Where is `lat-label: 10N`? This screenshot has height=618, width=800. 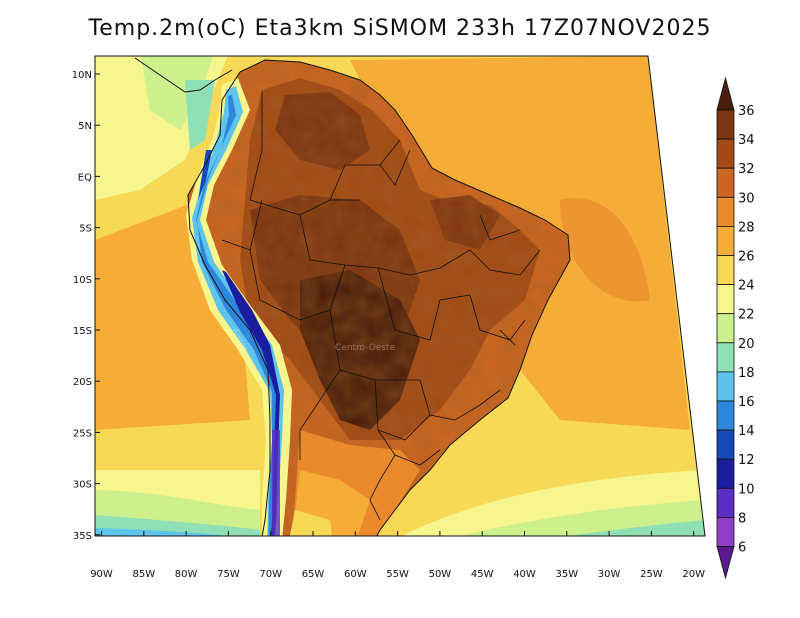 lat-label: 10N is located at coordinates (82, 75).